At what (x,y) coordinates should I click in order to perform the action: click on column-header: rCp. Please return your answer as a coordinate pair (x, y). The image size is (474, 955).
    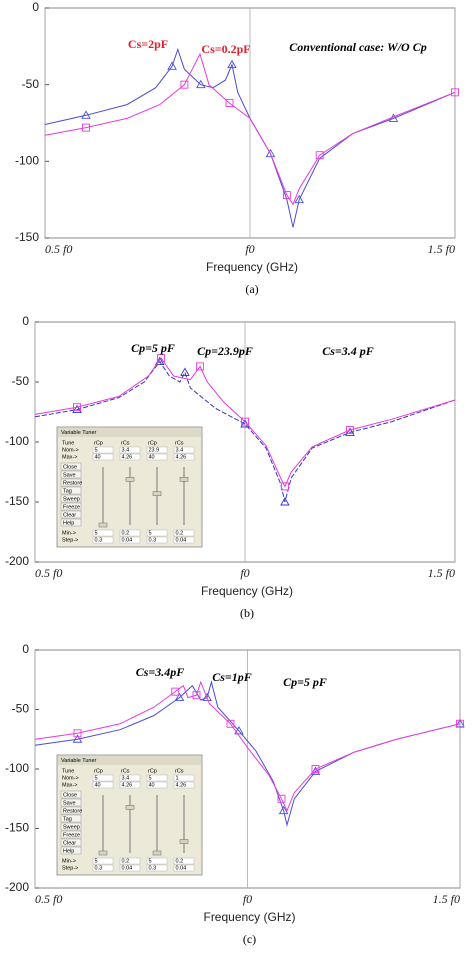
    Looking at the image, I should click on (98, 771).